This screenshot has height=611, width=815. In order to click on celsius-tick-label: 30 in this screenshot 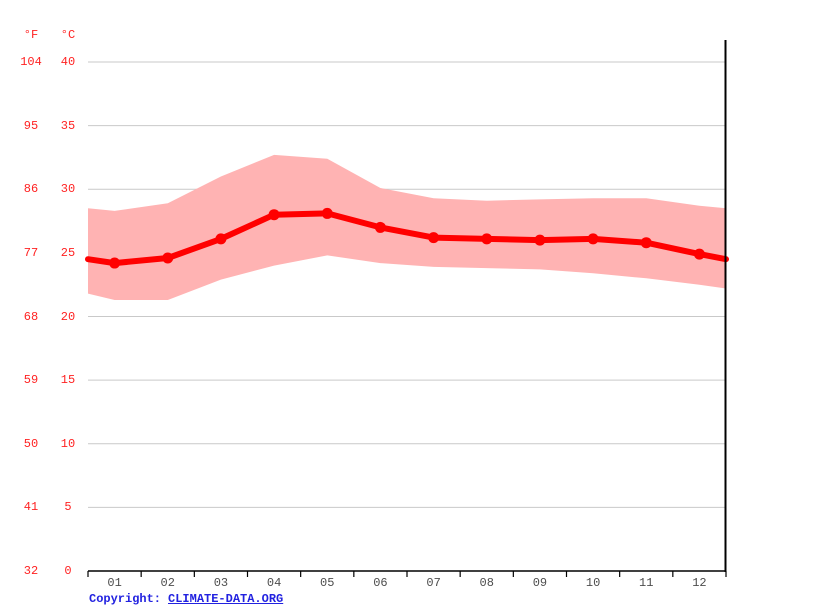, I will do `click(68, 189)`.